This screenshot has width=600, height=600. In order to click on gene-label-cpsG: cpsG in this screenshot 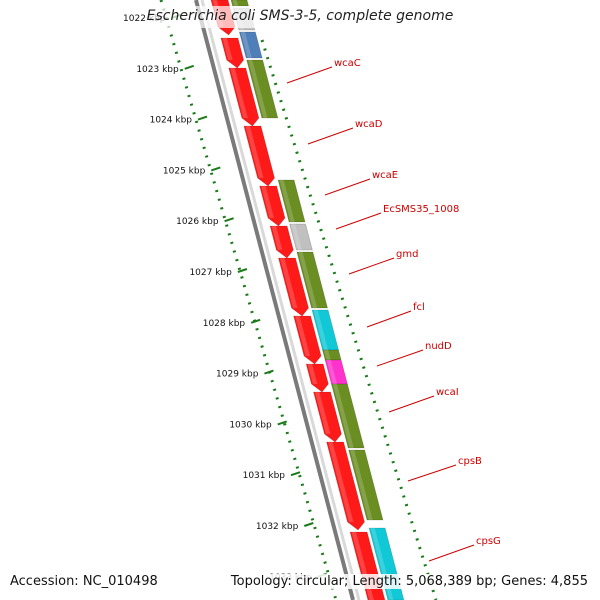, I will do `click(488, 541)`.